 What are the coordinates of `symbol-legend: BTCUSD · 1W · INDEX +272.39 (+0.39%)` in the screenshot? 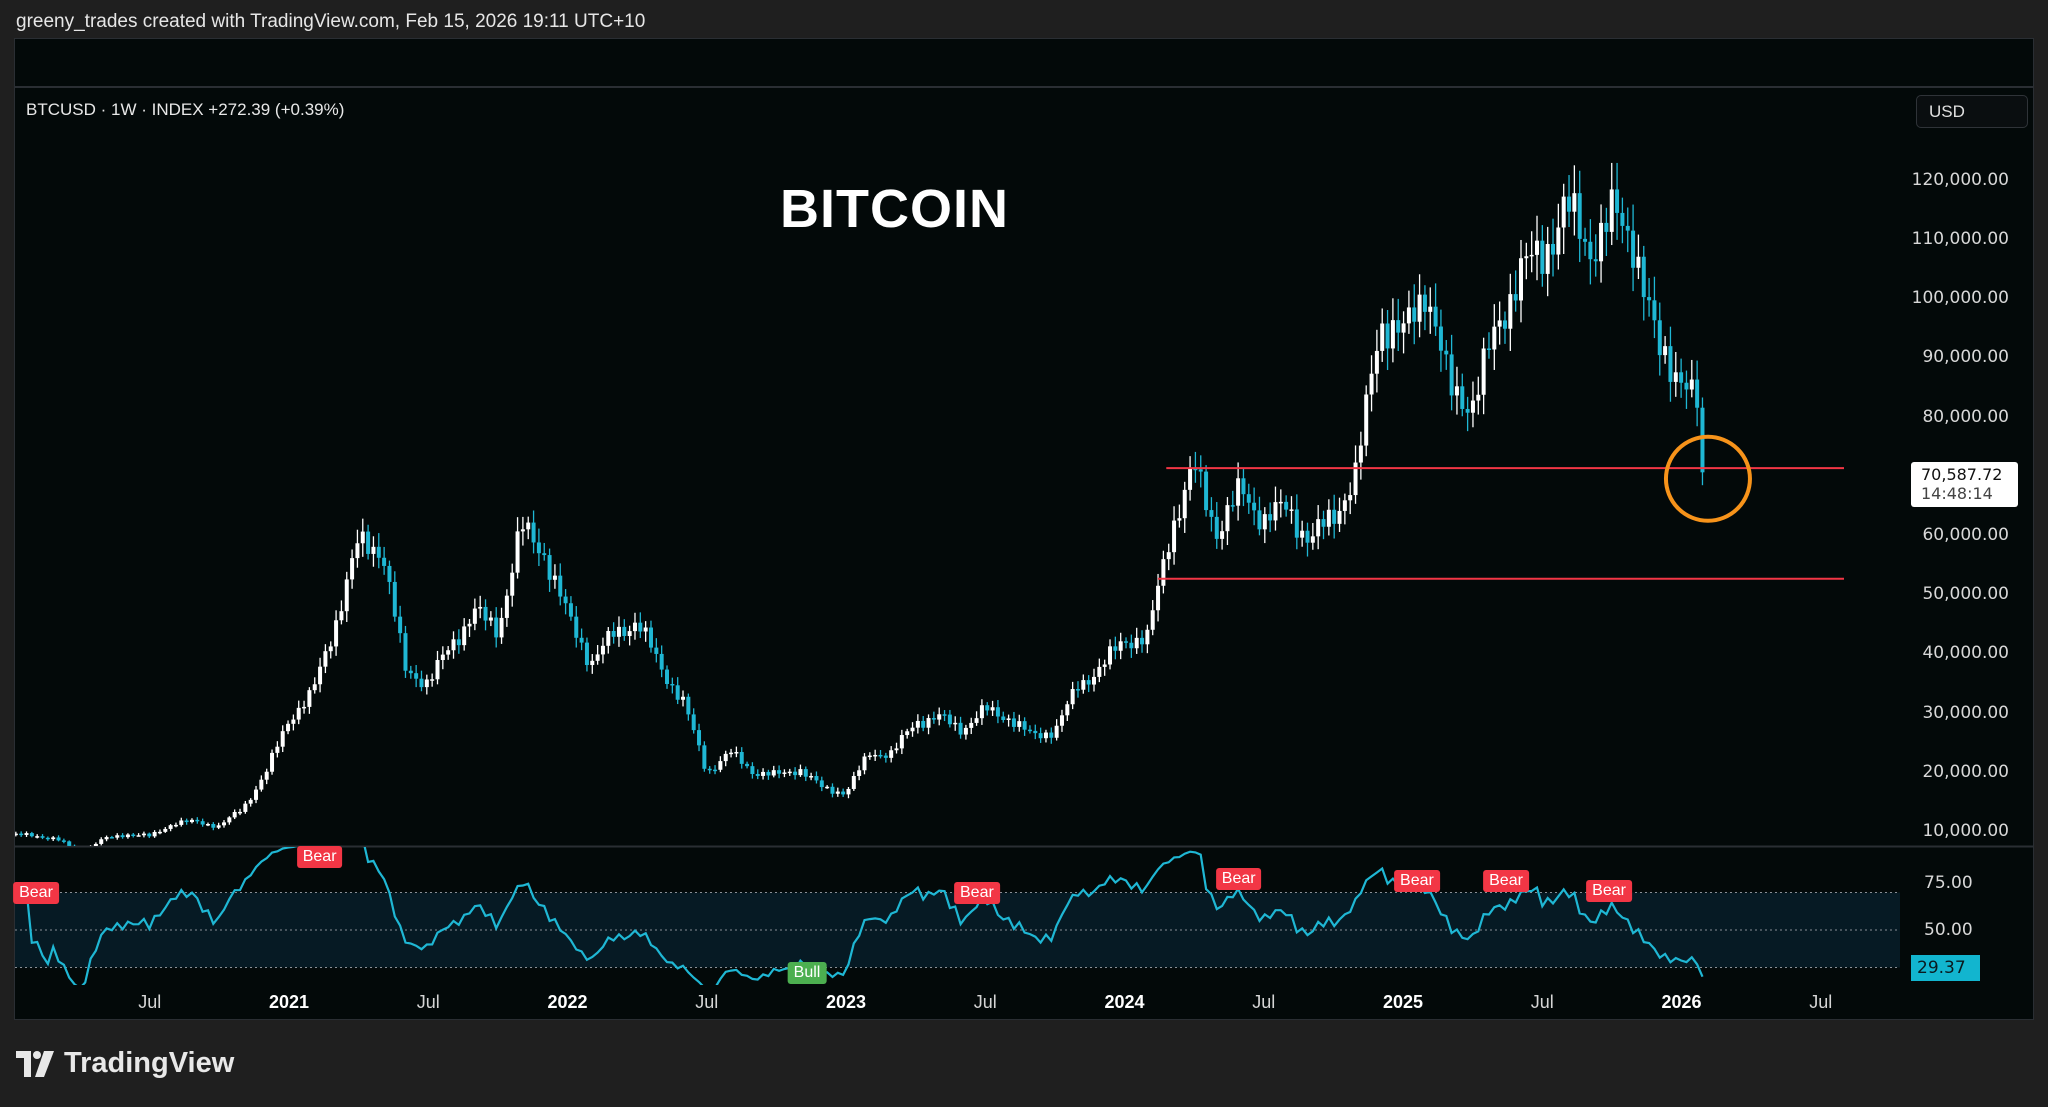 It's located at (185, 109).